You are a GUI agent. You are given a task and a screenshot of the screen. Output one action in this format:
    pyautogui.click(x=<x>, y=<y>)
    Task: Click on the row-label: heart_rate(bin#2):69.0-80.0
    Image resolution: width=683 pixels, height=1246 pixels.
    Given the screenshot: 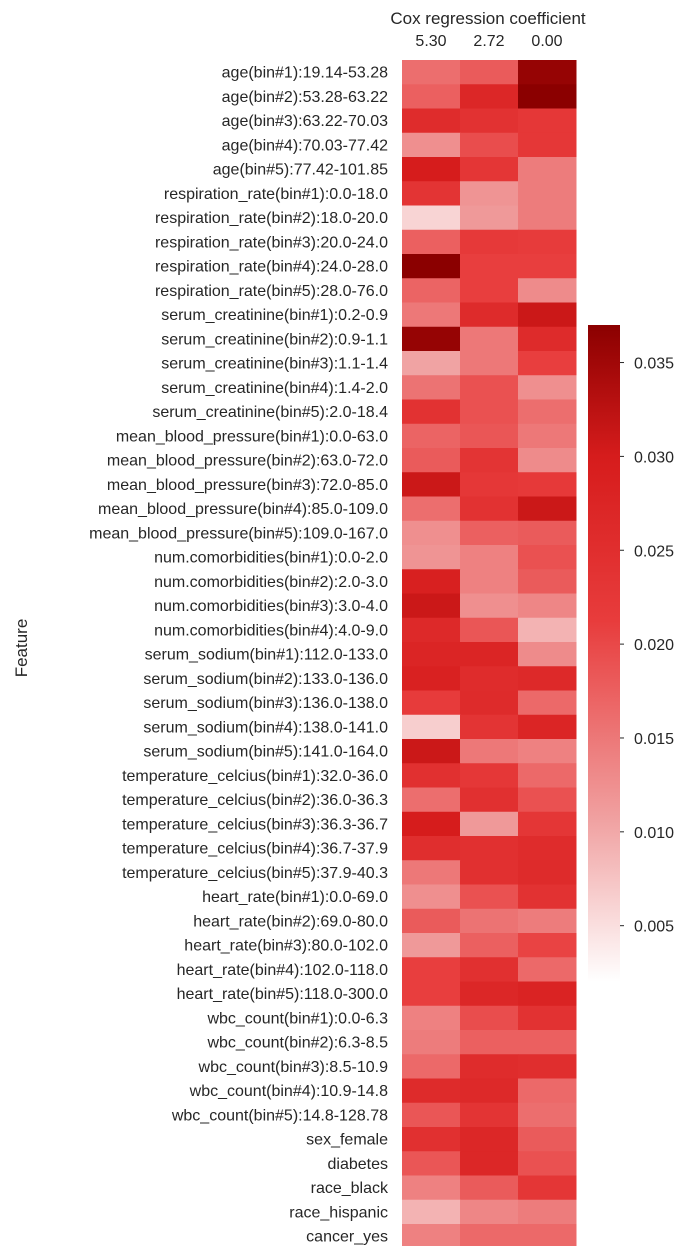 What is the action you would take?
    pyautogui.click(x=290, y=921)
    